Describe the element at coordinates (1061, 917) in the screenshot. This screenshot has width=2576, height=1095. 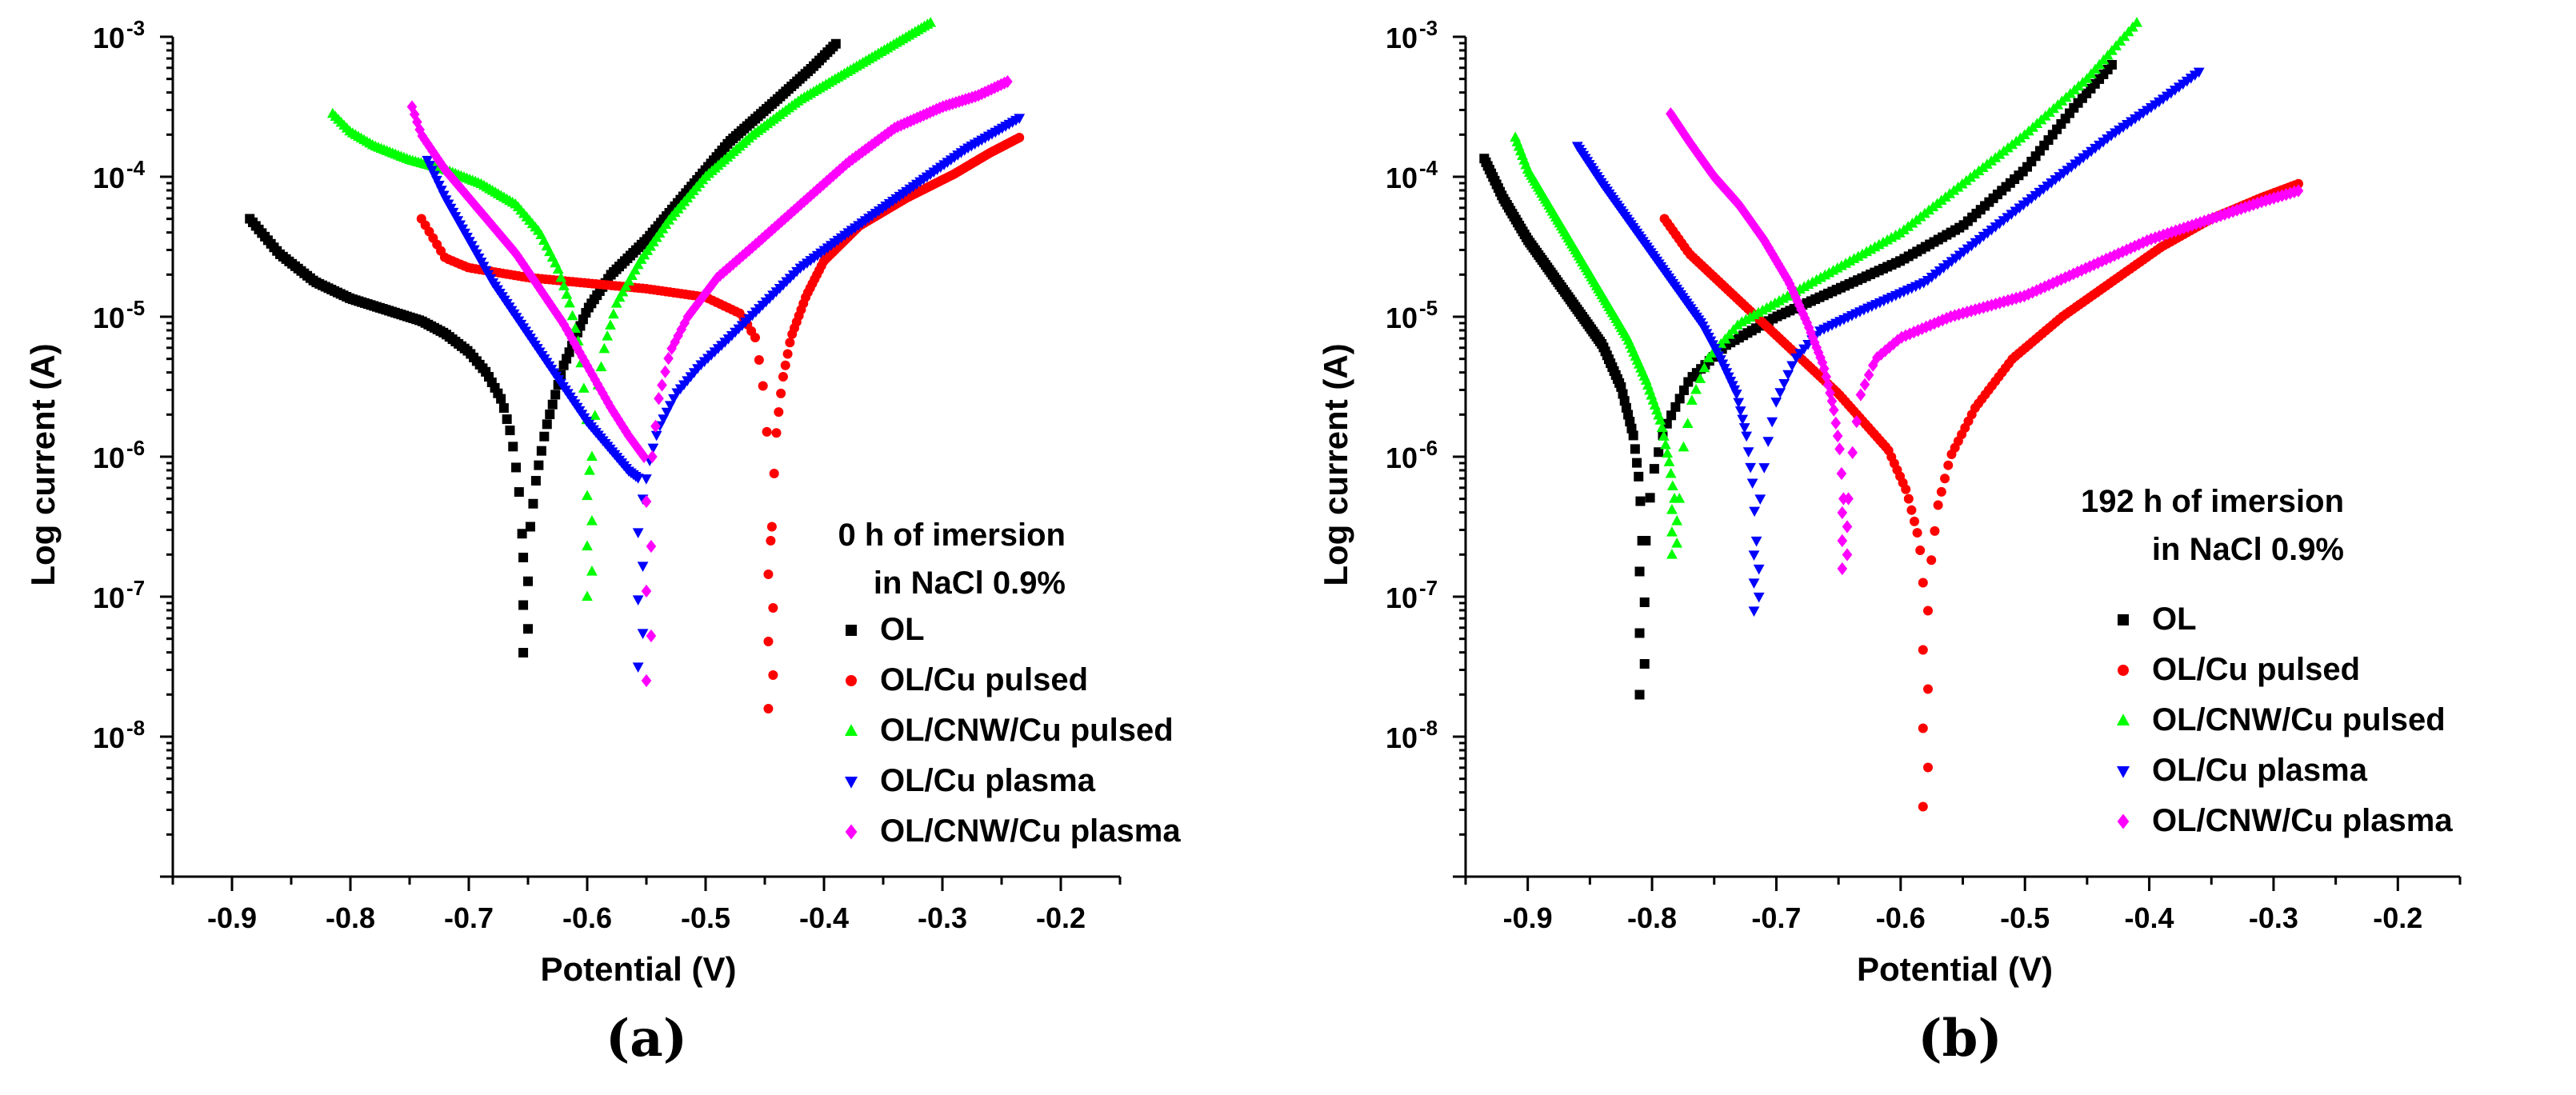
I see `x-tick-label: -0.2` at that location.